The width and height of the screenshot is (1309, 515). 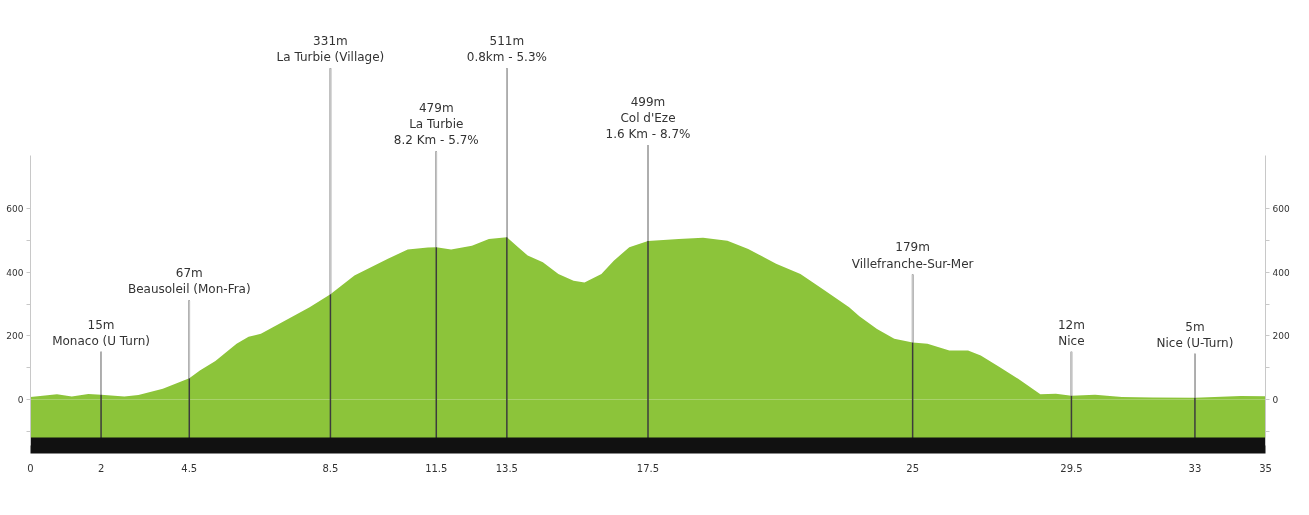 I want to click on x-tick-label: 0, so click(x=30, y=468).